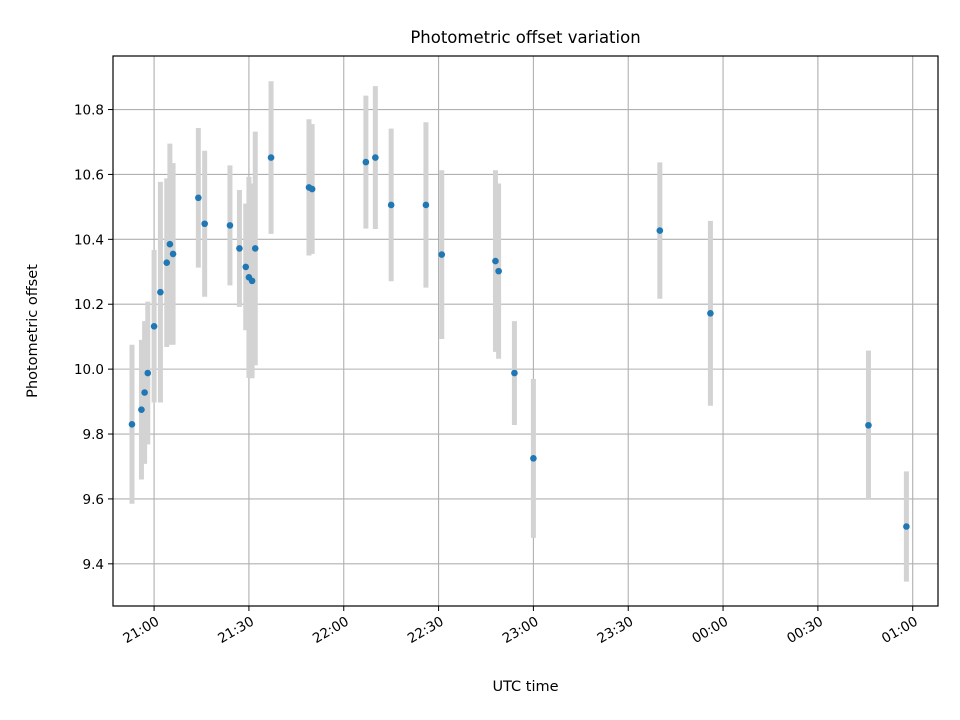 The height and width of the screenshot is (720, 960). What do you see at coordinates (33, 331) in the screenshot?
I see `y-axis-label: Photometric offset` at bounding box center [33, 331].